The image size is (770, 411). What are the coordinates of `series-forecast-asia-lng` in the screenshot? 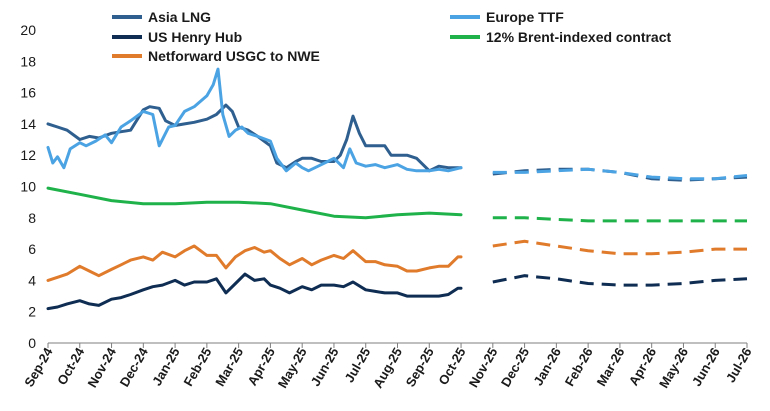 It's located at (620, 174).